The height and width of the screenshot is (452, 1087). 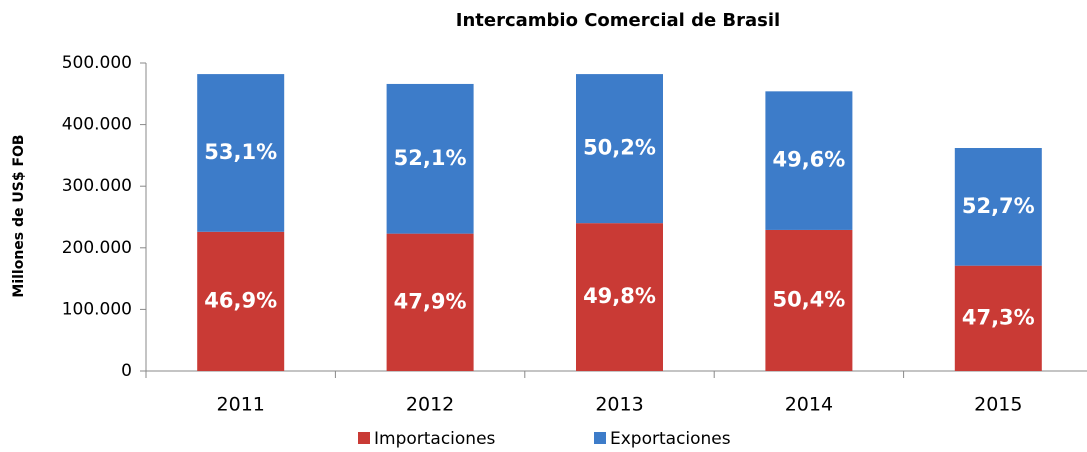 I want to click on data-label: 50,4%, so click(x=808, y=299).